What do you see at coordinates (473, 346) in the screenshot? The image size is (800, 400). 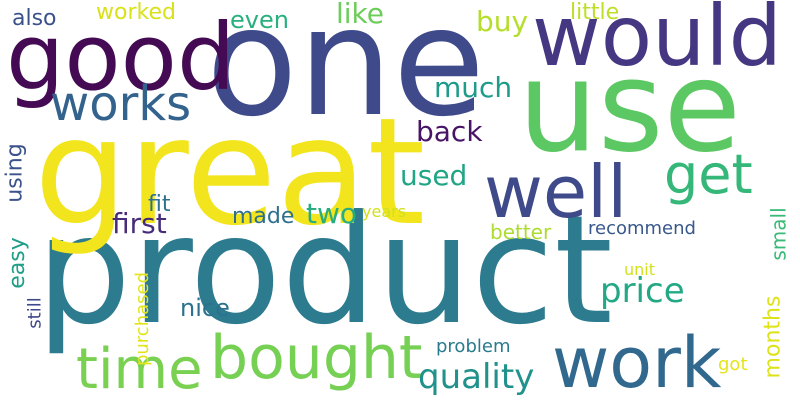 I see `word-problem: problem` at bounding box center [473, 346].